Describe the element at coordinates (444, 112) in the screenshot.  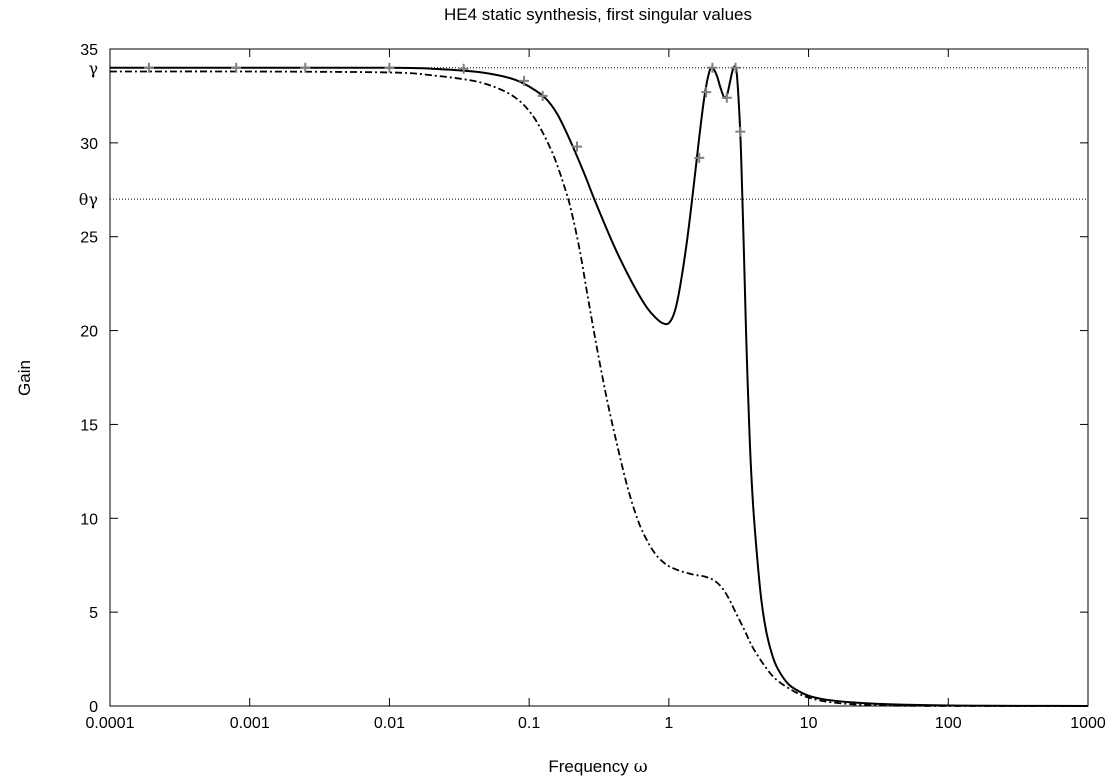
I see `series-markers` at that location.